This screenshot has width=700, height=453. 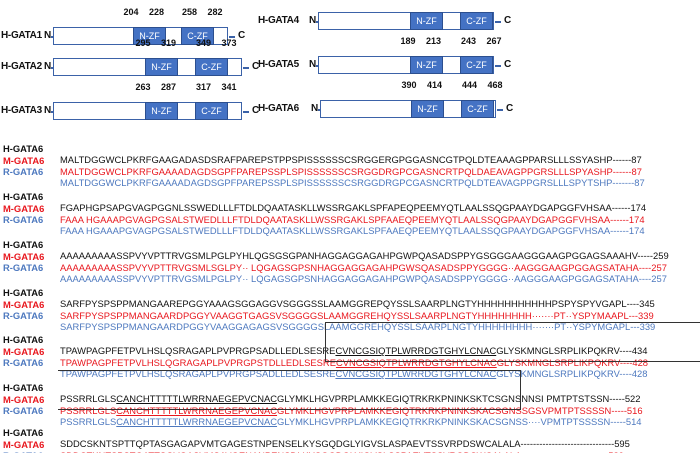 What do you see at coordinates (512, 342) in the screenshot?
I see `zinc-finger-box-part1` at bounding box center [512, 342].